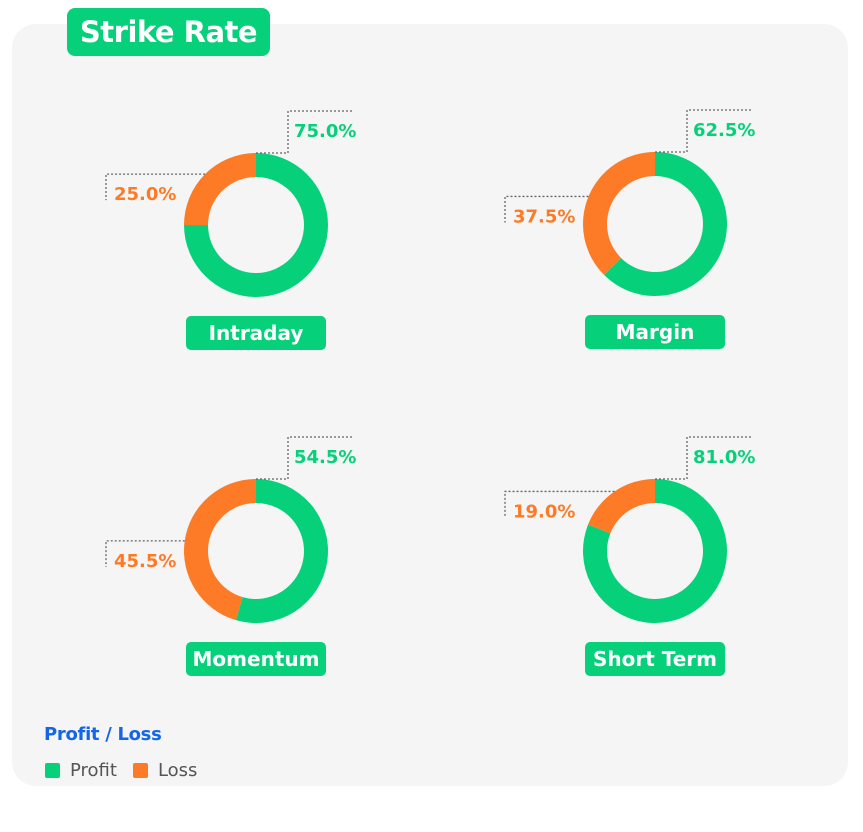  I want to click on margin-loss-leader, so click(546, 209).